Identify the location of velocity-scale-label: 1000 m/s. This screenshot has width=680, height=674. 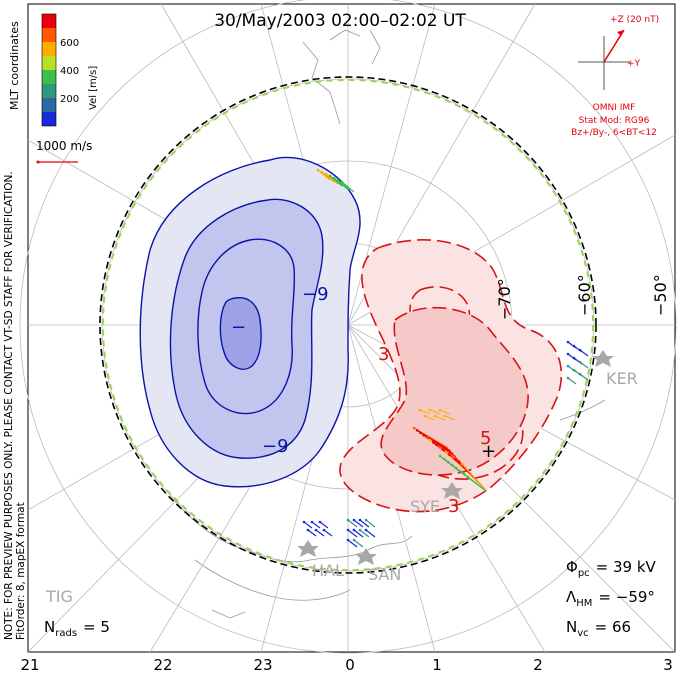
(64, 146).